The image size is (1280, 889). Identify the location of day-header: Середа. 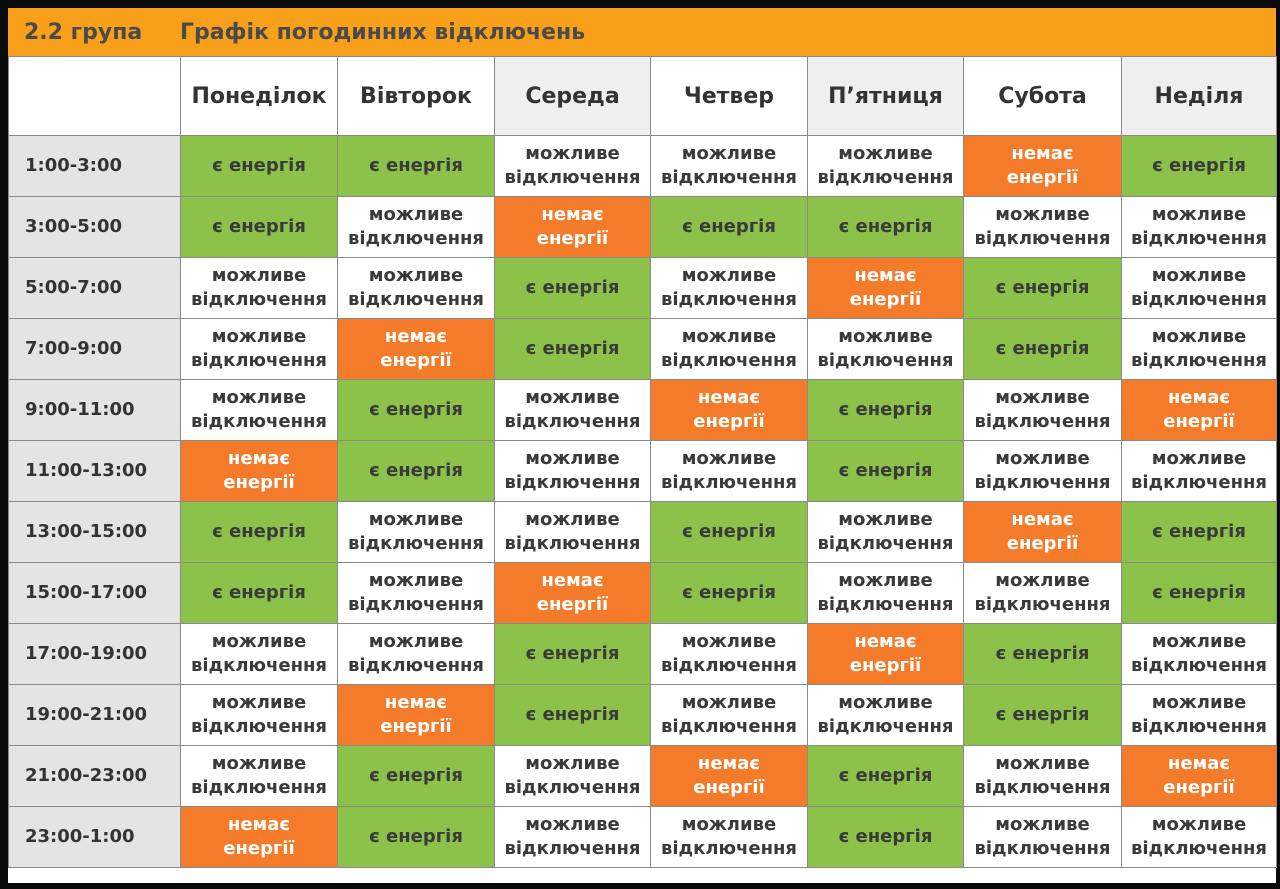
(572, 96).